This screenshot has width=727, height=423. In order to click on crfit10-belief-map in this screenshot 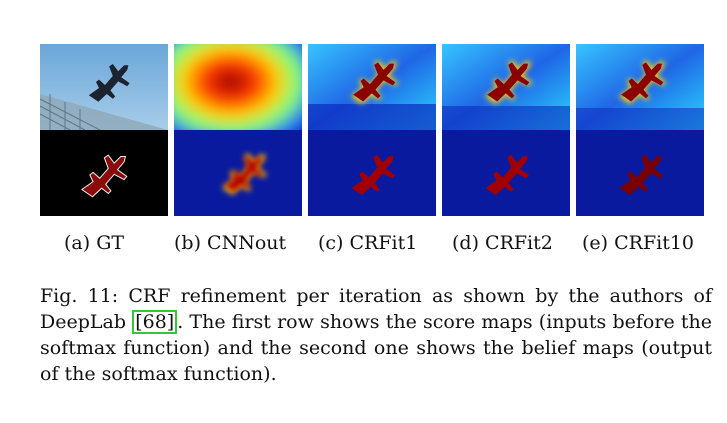, I will do `click(640, 173)`.